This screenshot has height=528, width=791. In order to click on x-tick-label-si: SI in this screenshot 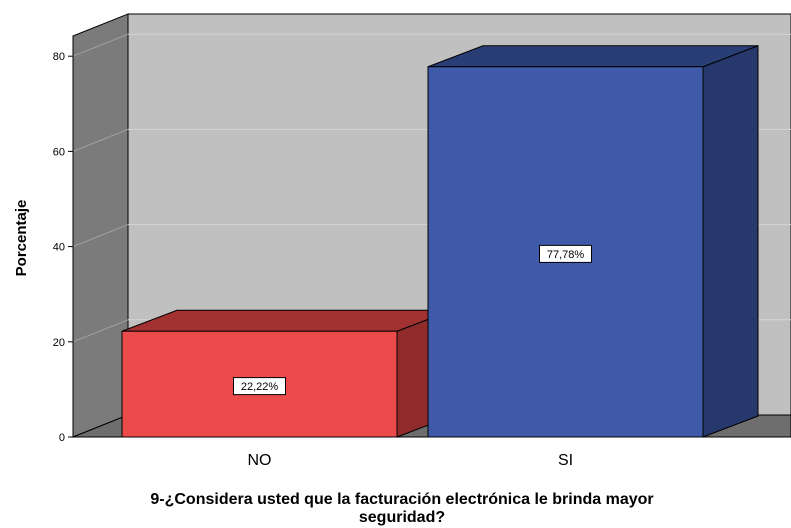, I will do `click(565, 460)`.